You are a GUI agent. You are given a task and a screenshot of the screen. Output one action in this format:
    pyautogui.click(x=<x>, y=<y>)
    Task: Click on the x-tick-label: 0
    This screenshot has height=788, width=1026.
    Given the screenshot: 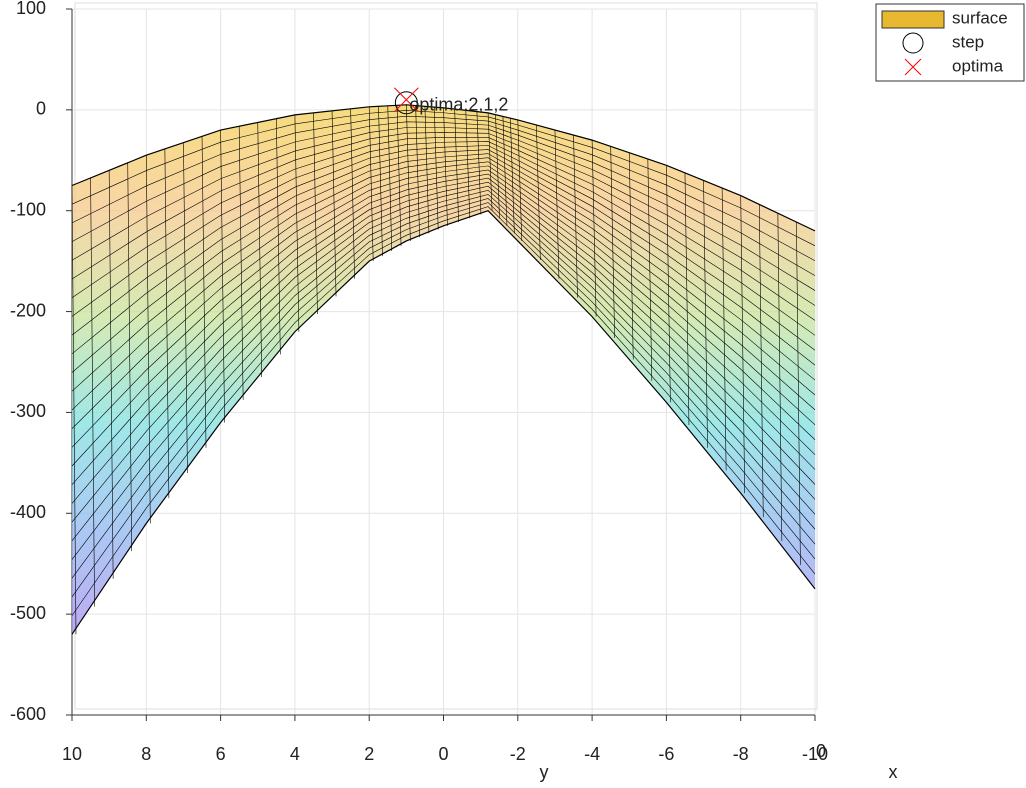 What is the action you would take?
    pyautogui.click(x=443, y=754)
    